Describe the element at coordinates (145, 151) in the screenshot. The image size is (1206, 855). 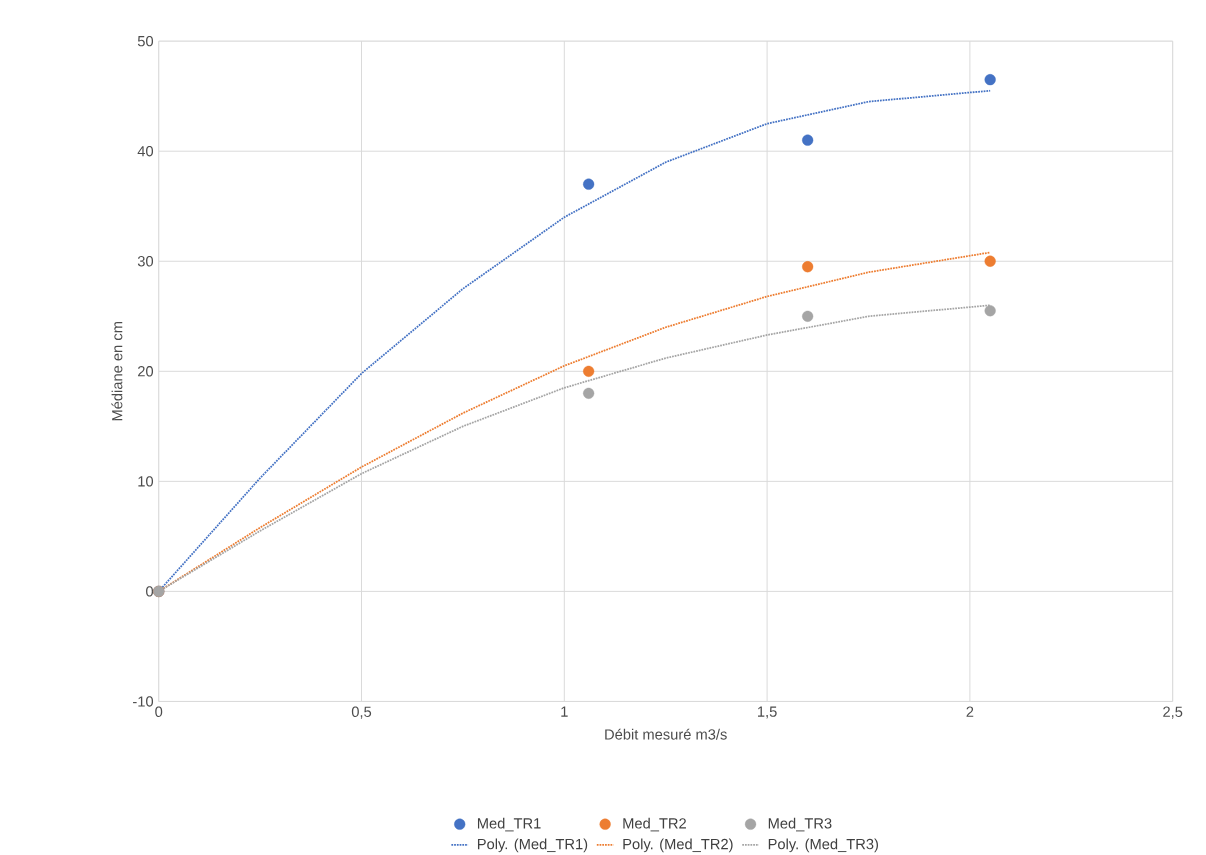
I see `y-tick-label: 40` at that location.